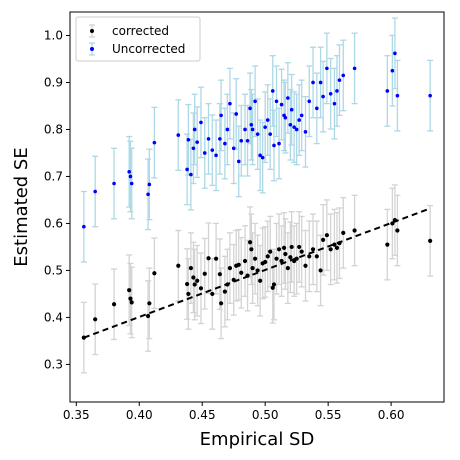  Describe the element at coordinates (391, 415) in the screenshot. I see `x-tick-label-5: 0.60` at that location.